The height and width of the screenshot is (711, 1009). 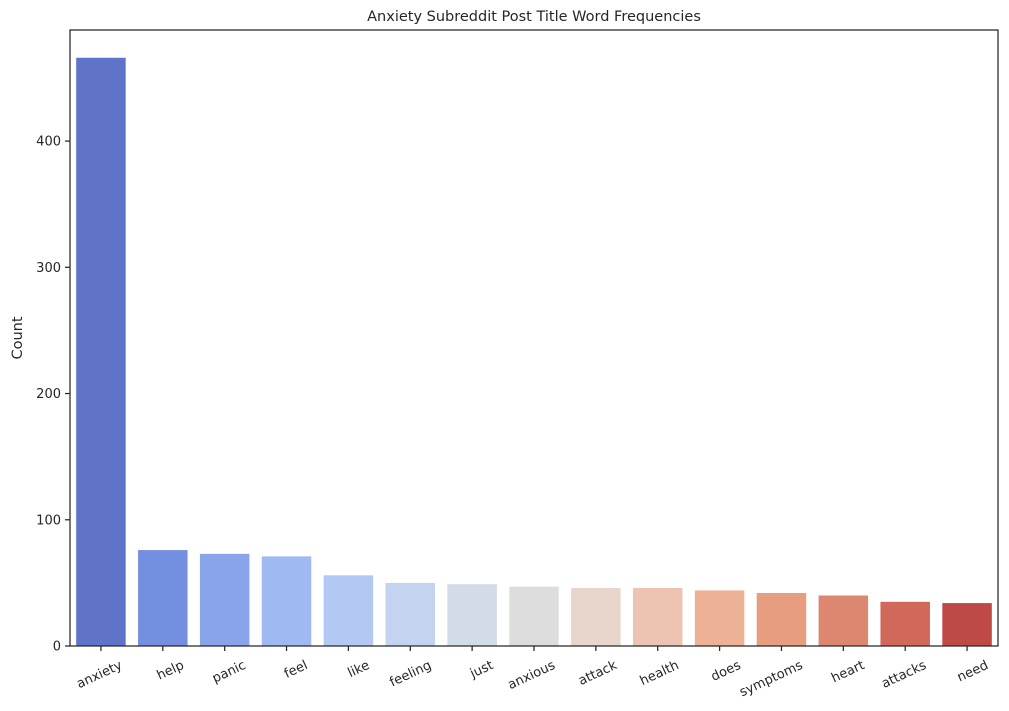 What do you see at coordinates (410, 614) in the screenshot?
I see `bar-feeling` at bounding box center [410, 614].